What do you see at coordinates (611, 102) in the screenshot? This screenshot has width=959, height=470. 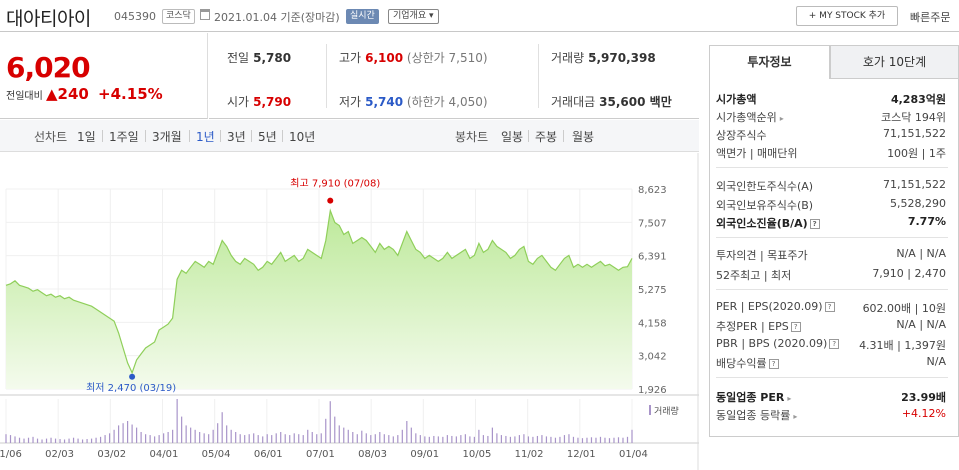 I see `trade-amount: 거래대금 35,600 백만` at bounding box center [611, 102].